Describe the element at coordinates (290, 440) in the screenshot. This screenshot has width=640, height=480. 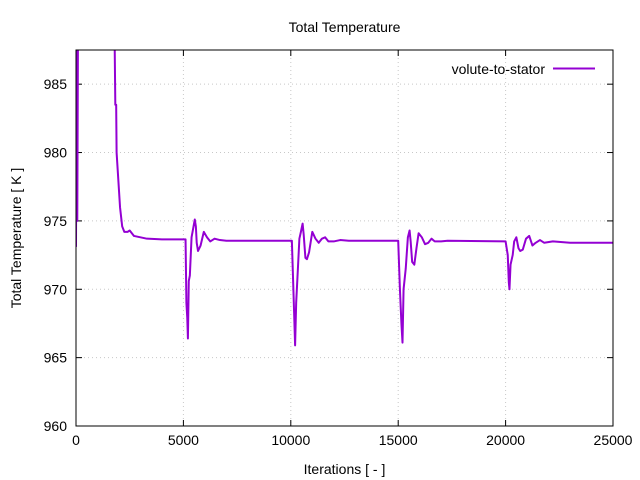
I see `x-tick-label: 10000` at that location.